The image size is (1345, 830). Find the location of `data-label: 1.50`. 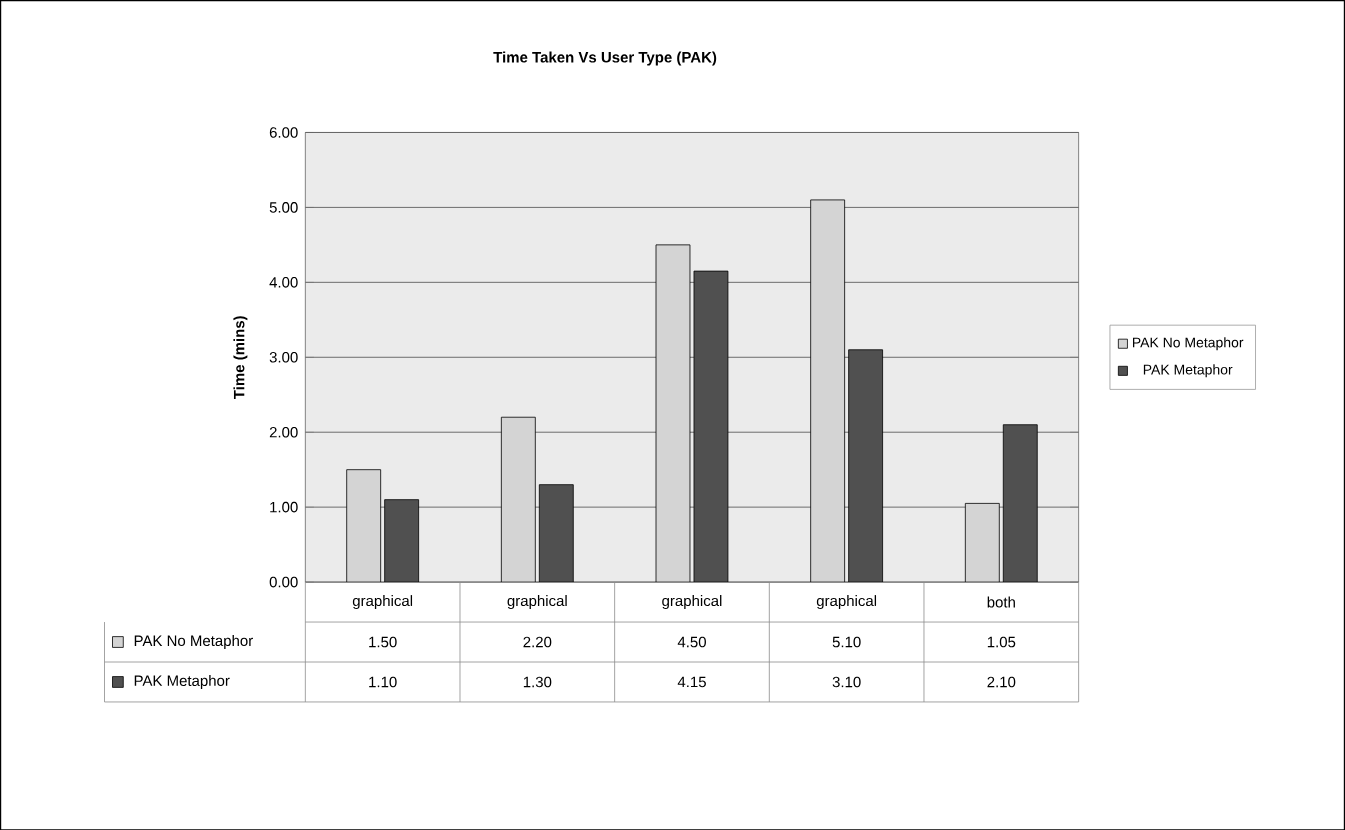

data-label: 1.50 is located at coordinates (383, 642).